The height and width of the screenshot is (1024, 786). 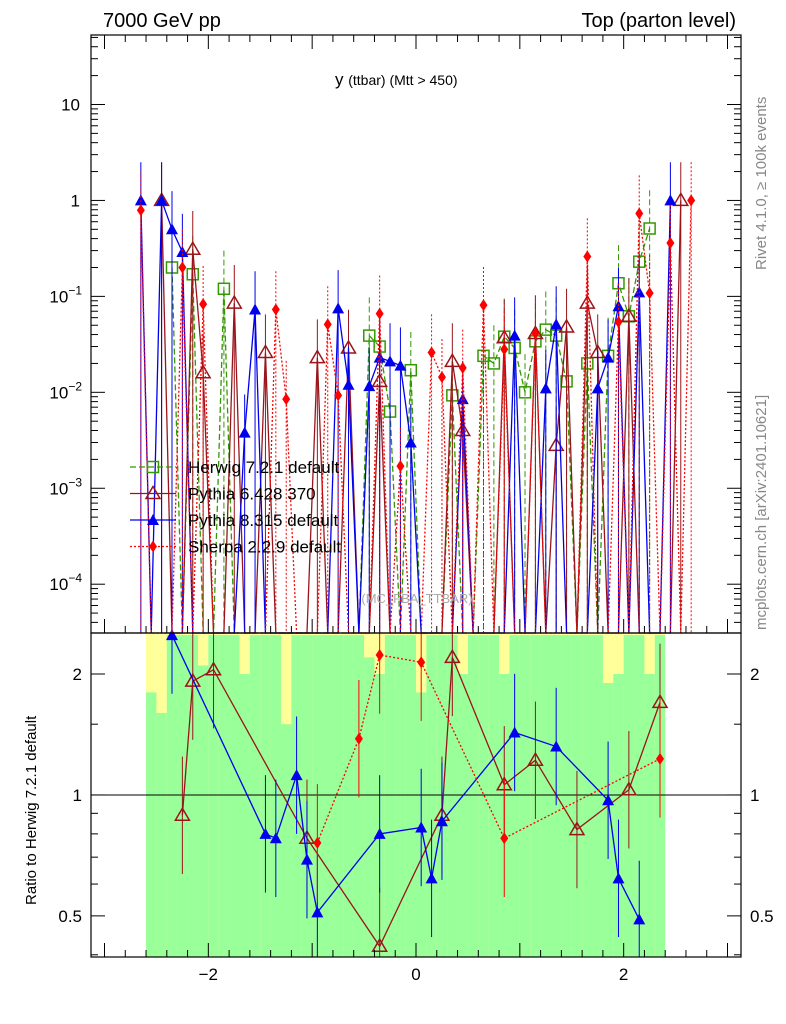 I want to click on ratio-y-tick-label: 0.5, so click(x=70, y=916).